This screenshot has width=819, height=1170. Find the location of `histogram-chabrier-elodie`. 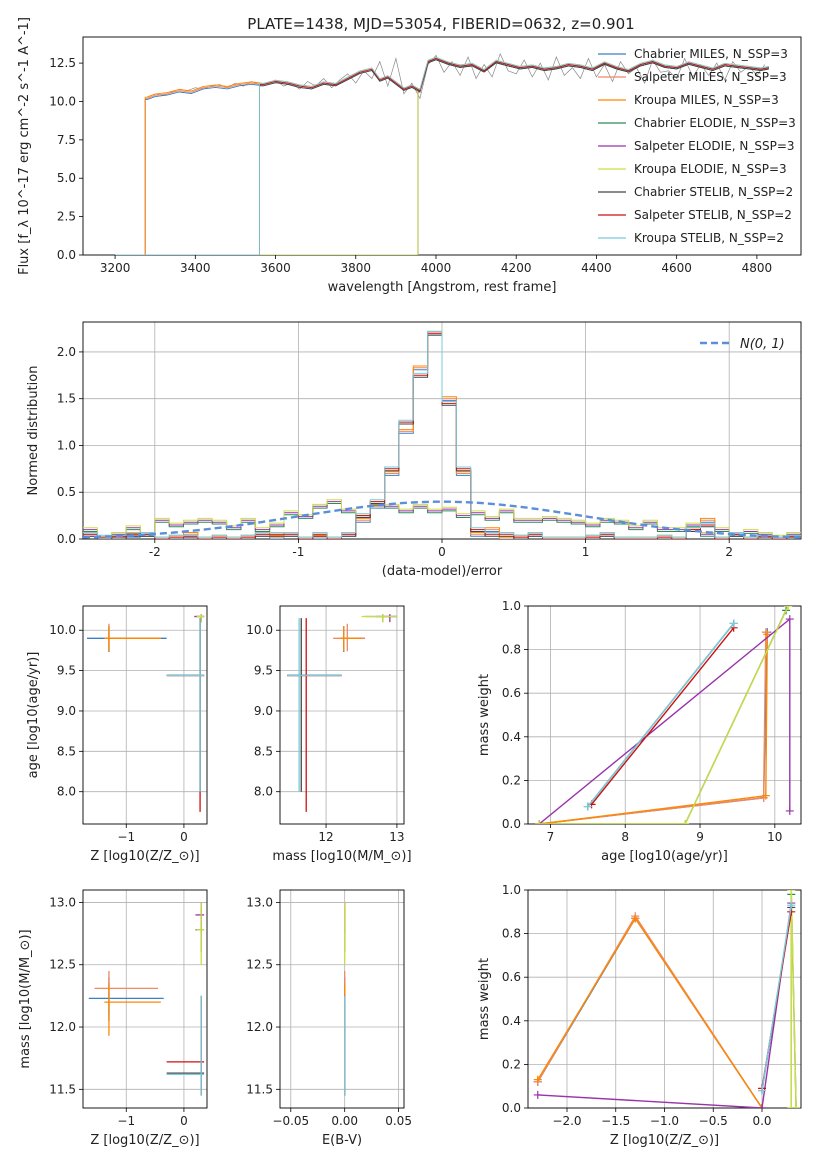

histogram-chabrier-elodie is located at coordinates (442, 521).